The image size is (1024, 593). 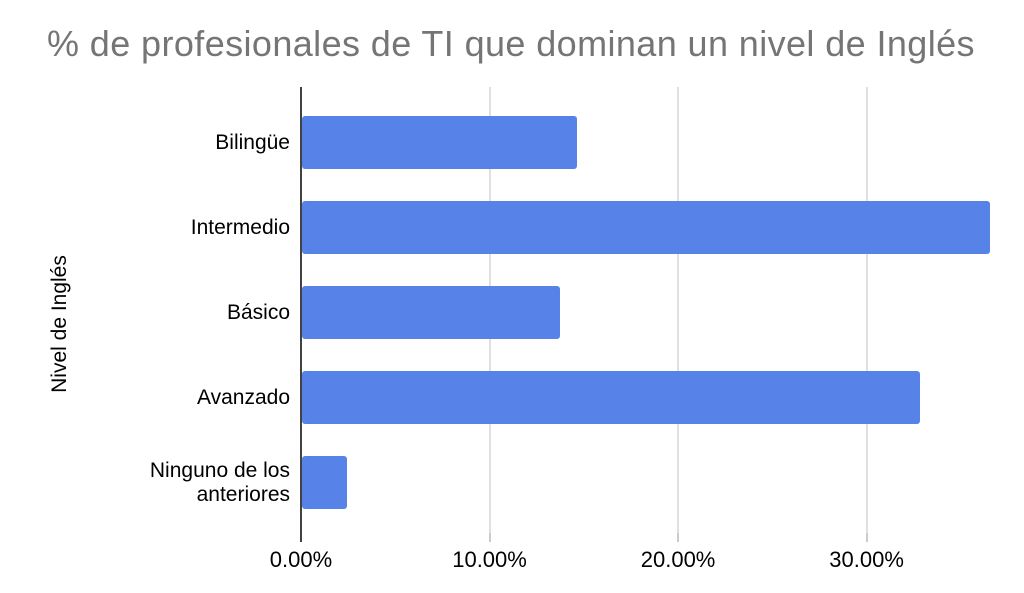 I want to click on category-label: Intermedio, so click(x=240, y=227).